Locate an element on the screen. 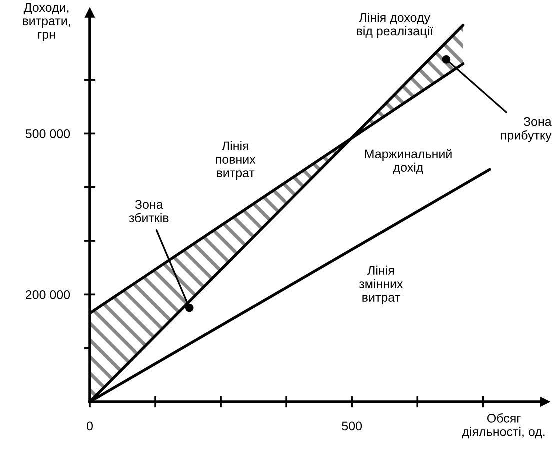  x-tick-label: 0 is located at coordinates (90, 426).